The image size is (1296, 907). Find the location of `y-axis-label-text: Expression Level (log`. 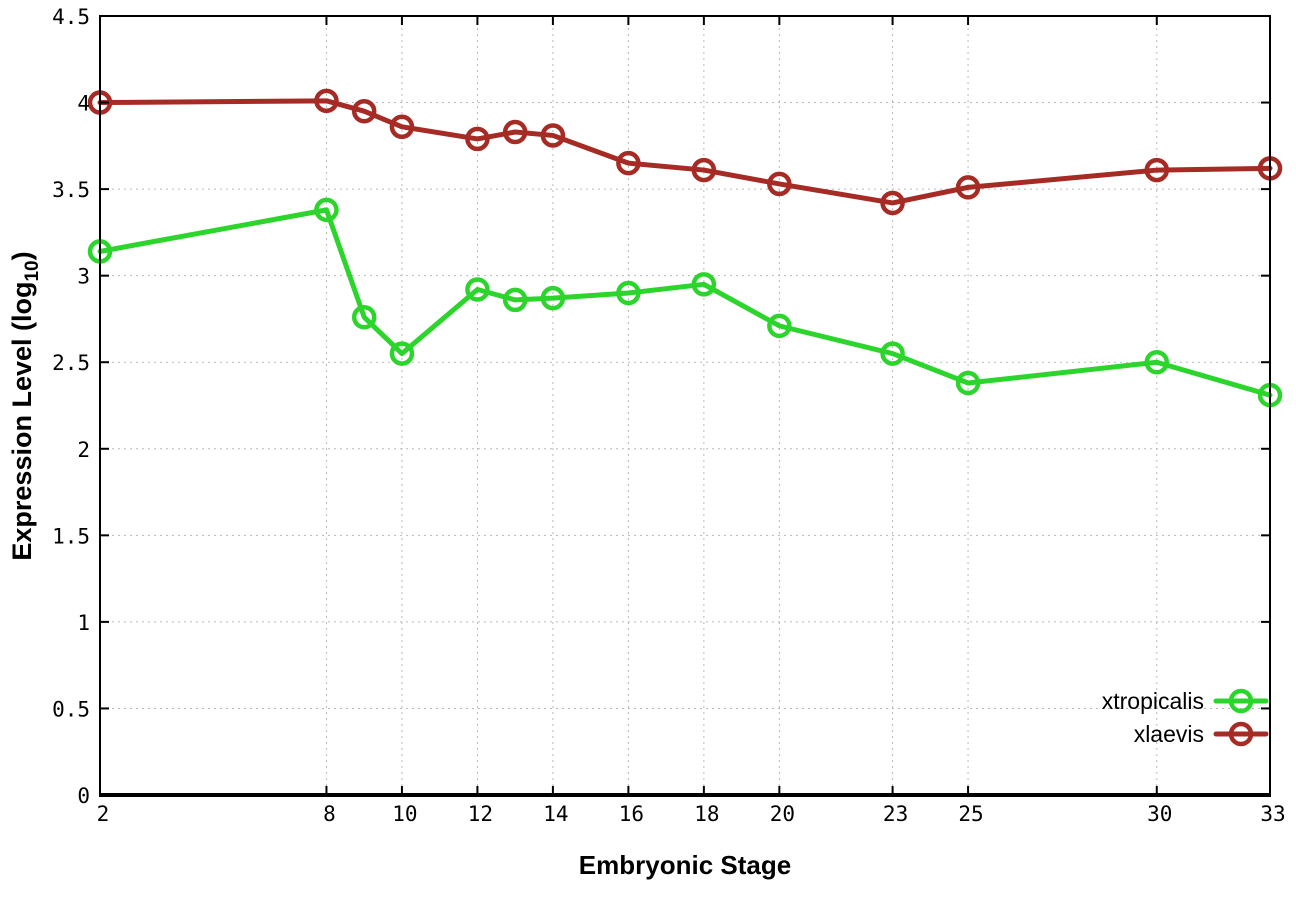

y-axis-label-text: Expression Level (log is located at coordinates (22, 421).